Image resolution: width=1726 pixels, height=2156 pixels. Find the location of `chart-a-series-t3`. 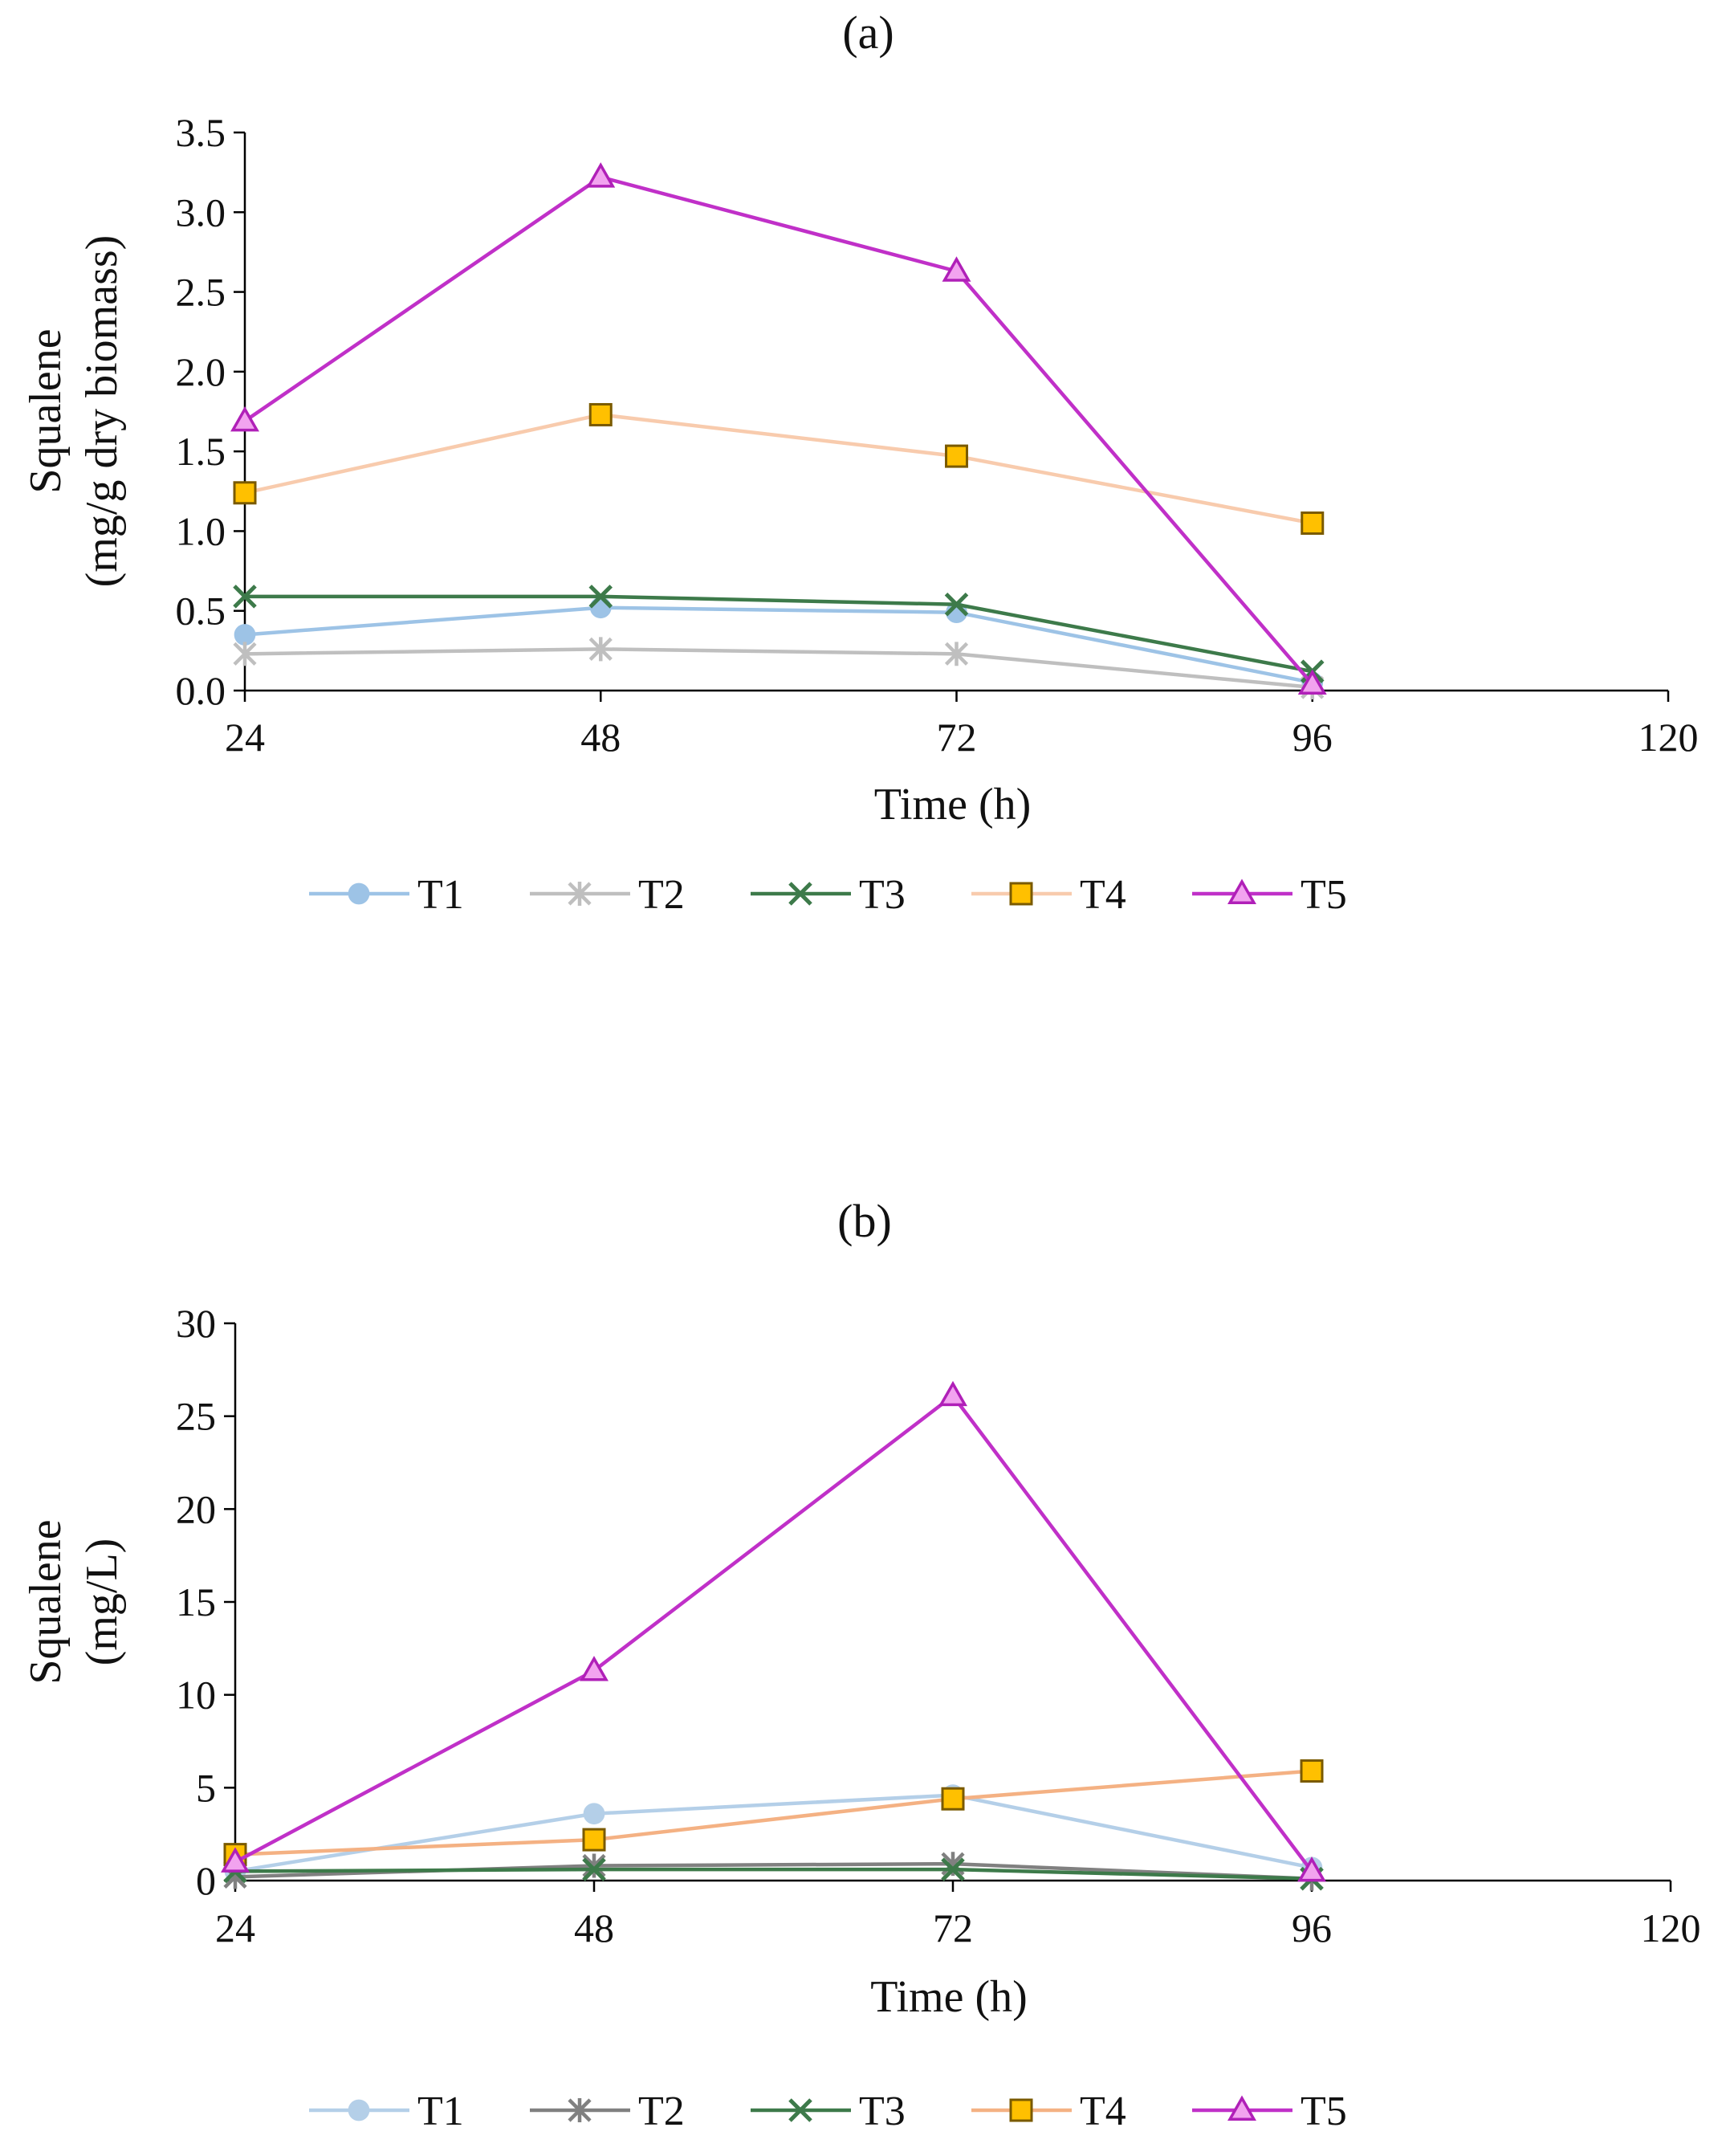

chart-a-series-t3 is located at coordinates (779, 634).